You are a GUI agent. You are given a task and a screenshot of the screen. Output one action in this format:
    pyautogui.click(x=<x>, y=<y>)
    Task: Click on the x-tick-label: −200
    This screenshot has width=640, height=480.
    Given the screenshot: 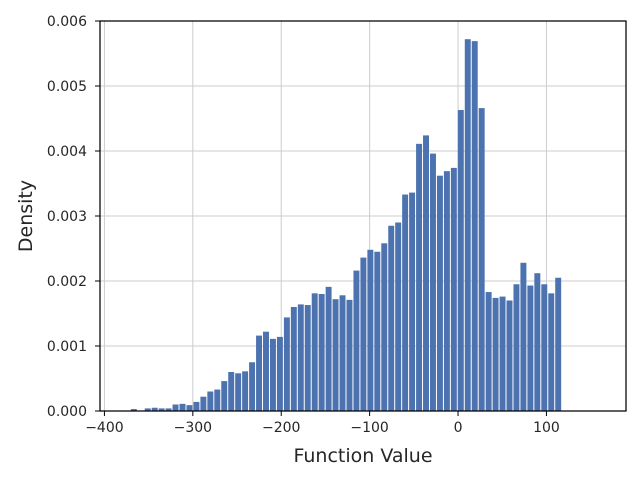 What is the action you would take?
    pyautogui.click(x=281, y=428)
    